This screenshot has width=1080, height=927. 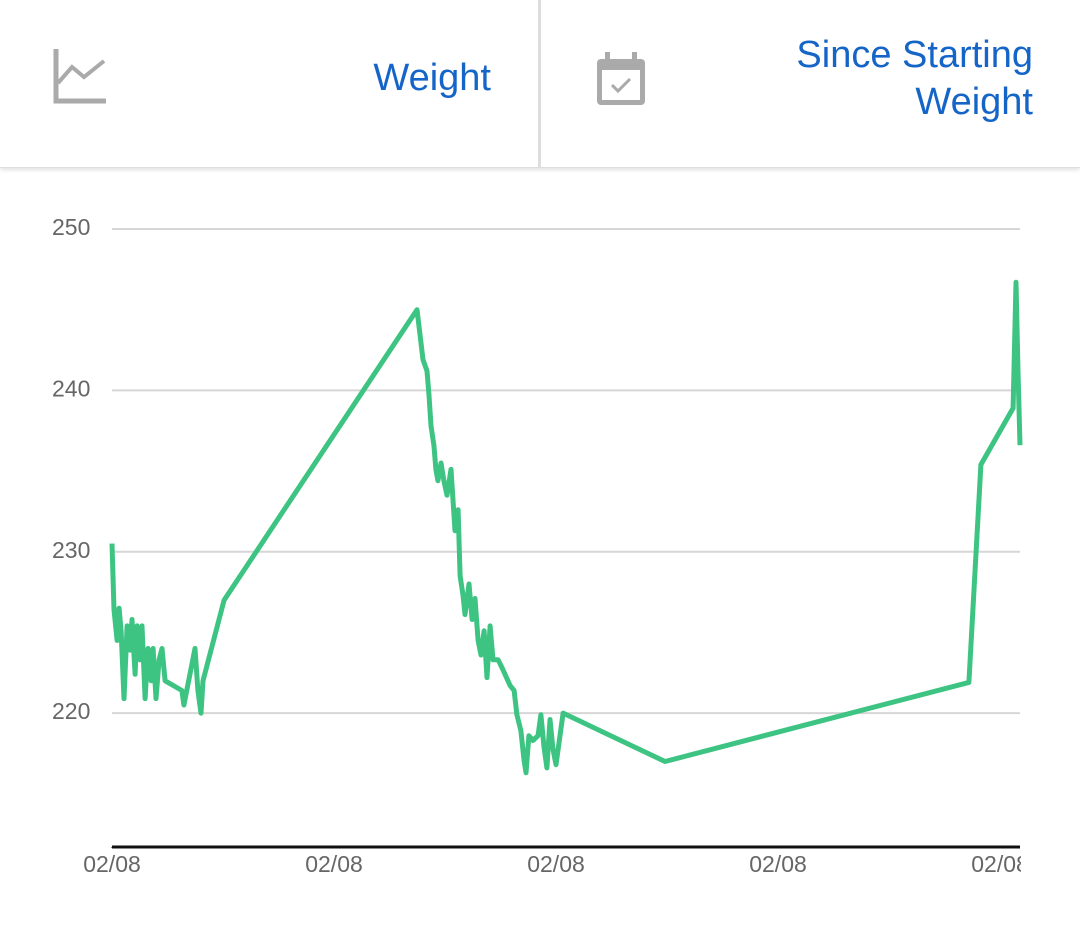 I want to click on divider, so click(x=539, y=83).